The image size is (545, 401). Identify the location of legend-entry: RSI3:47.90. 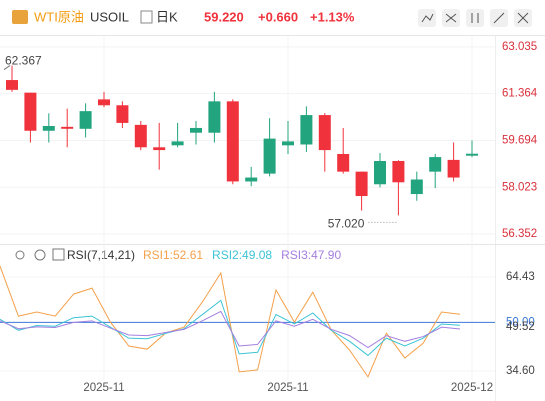
(311, 255).